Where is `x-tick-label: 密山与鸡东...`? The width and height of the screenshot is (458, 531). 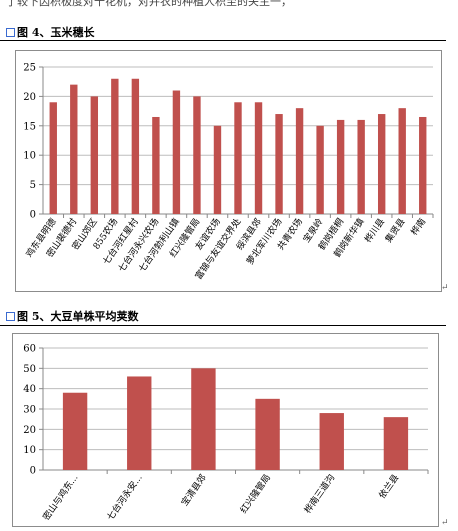 x-tick-label: 密山与鸡东... is located at coordinates (60, 497).